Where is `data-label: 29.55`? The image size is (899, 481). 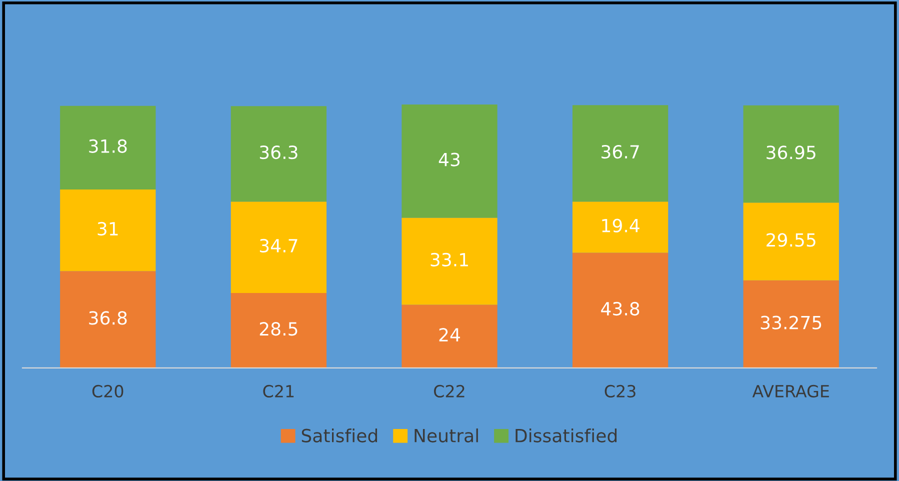
data-label: 29.55 is located at coordinates (791, 240).